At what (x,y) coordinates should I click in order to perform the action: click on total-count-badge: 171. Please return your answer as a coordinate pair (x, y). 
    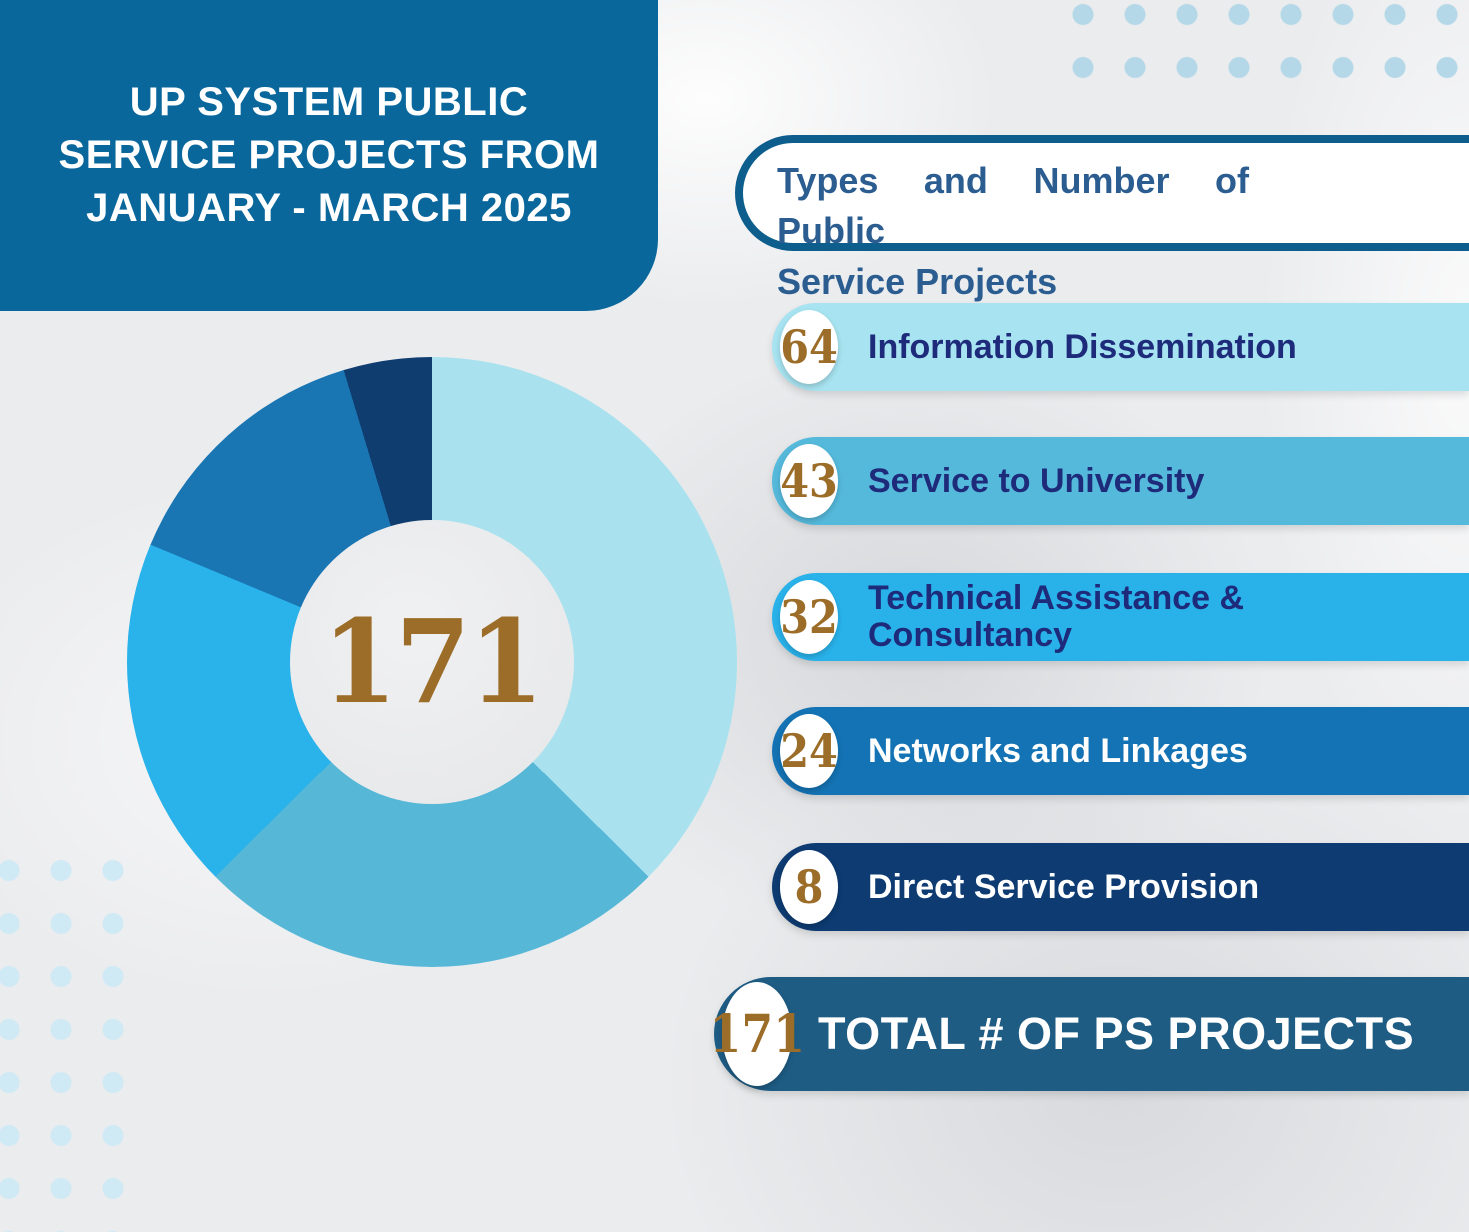
    Looking at the image, I should click on (757, 1034).